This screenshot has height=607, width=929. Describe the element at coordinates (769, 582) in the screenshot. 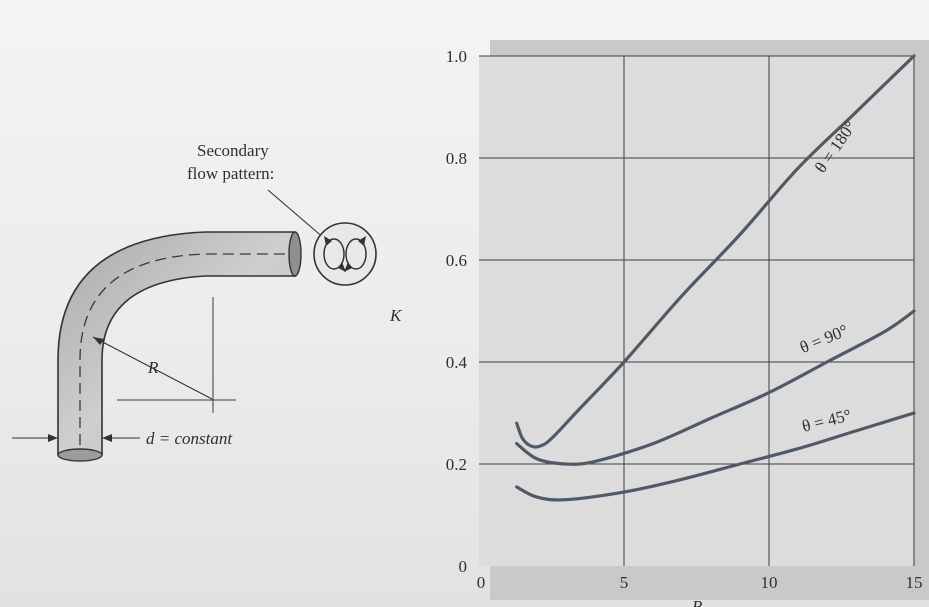

I see `x-tick-label: 10` at that location.